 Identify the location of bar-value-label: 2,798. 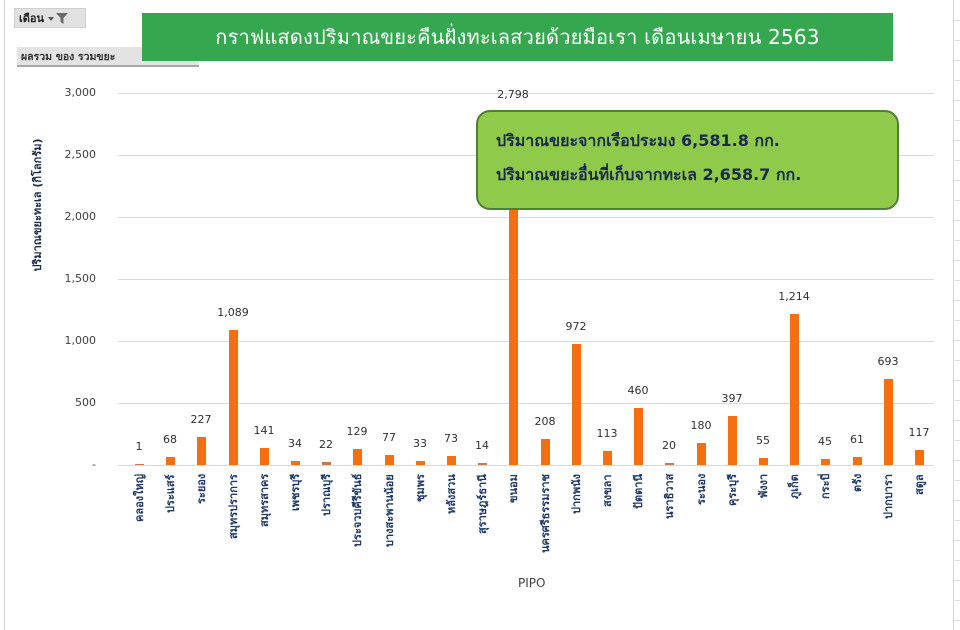
(513, 94).